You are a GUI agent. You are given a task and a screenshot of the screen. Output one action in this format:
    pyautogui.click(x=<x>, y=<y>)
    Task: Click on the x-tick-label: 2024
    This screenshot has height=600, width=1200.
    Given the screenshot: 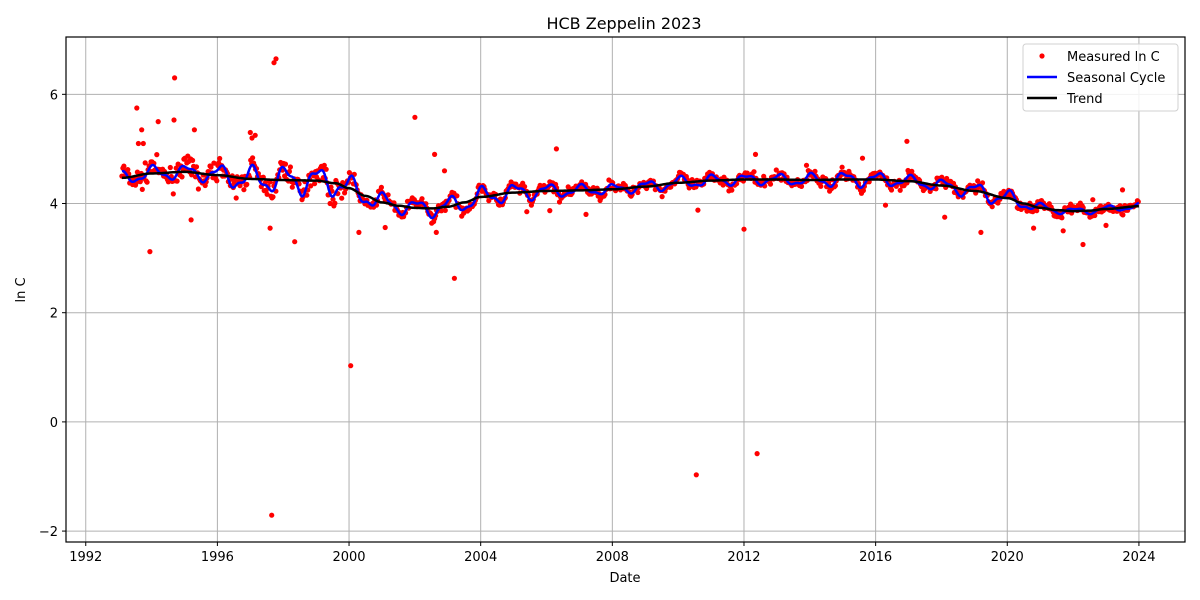 What is the action you would take?
    pyautogui.click(x=1138, y=557)
    